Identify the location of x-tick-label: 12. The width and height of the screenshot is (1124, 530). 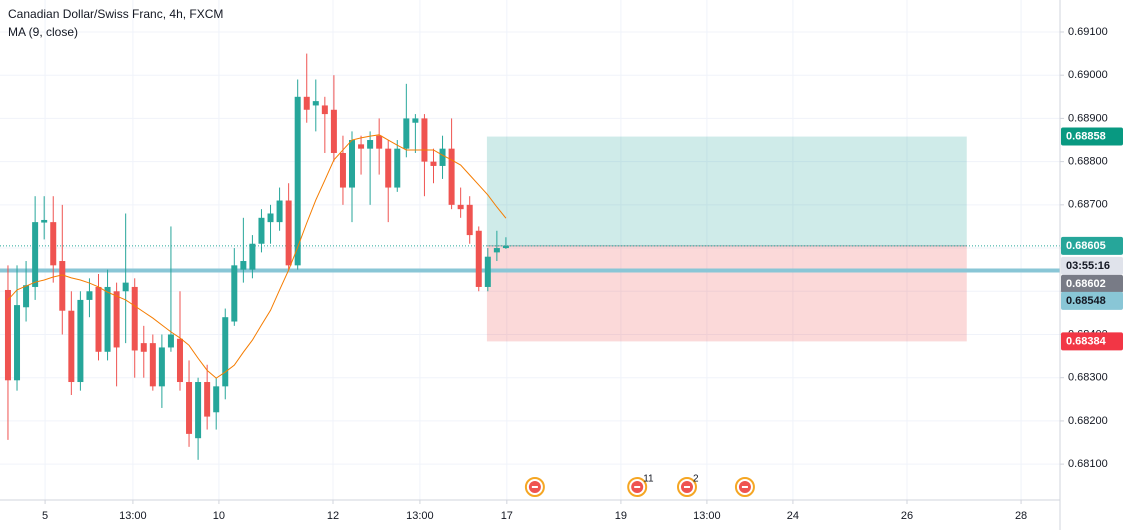
(333, 516).